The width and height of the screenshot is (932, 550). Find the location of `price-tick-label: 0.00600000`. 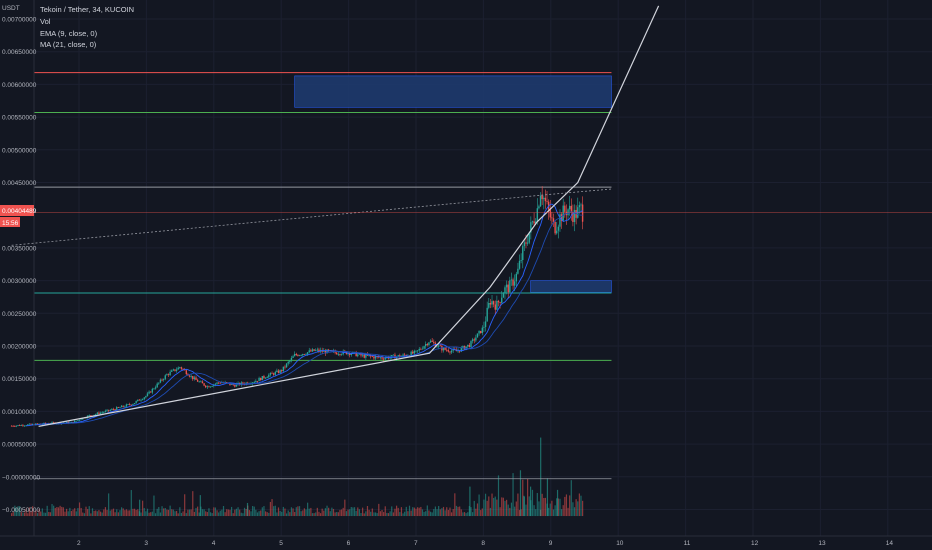

price-tick-label: 0.00600000 is located at coordinates (19, 85).